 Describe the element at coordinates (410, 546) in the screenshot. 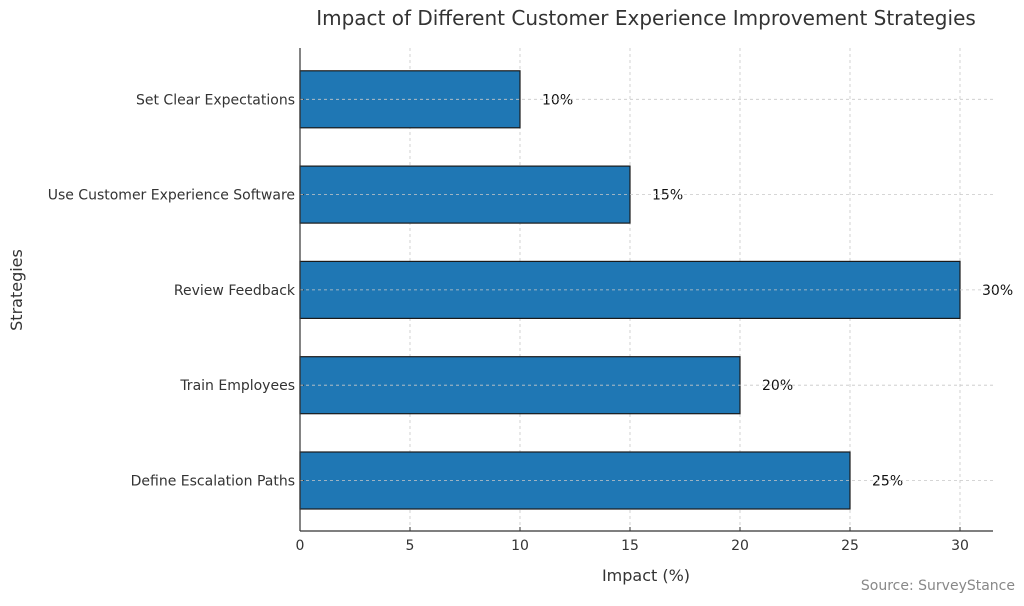

I see `x-tick-label: 5` at that location.